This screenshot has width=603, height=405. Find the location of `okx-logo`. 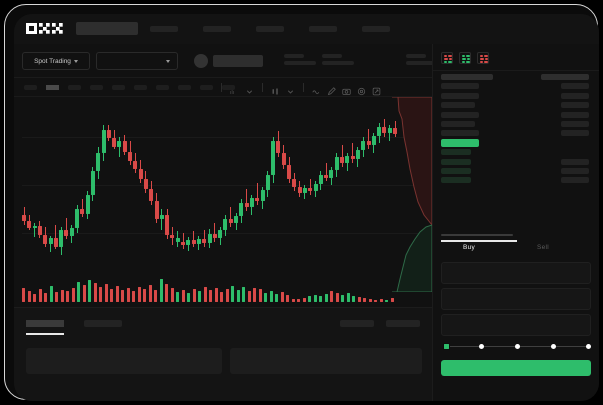

okx-logo is located at coordinates (44, 28).